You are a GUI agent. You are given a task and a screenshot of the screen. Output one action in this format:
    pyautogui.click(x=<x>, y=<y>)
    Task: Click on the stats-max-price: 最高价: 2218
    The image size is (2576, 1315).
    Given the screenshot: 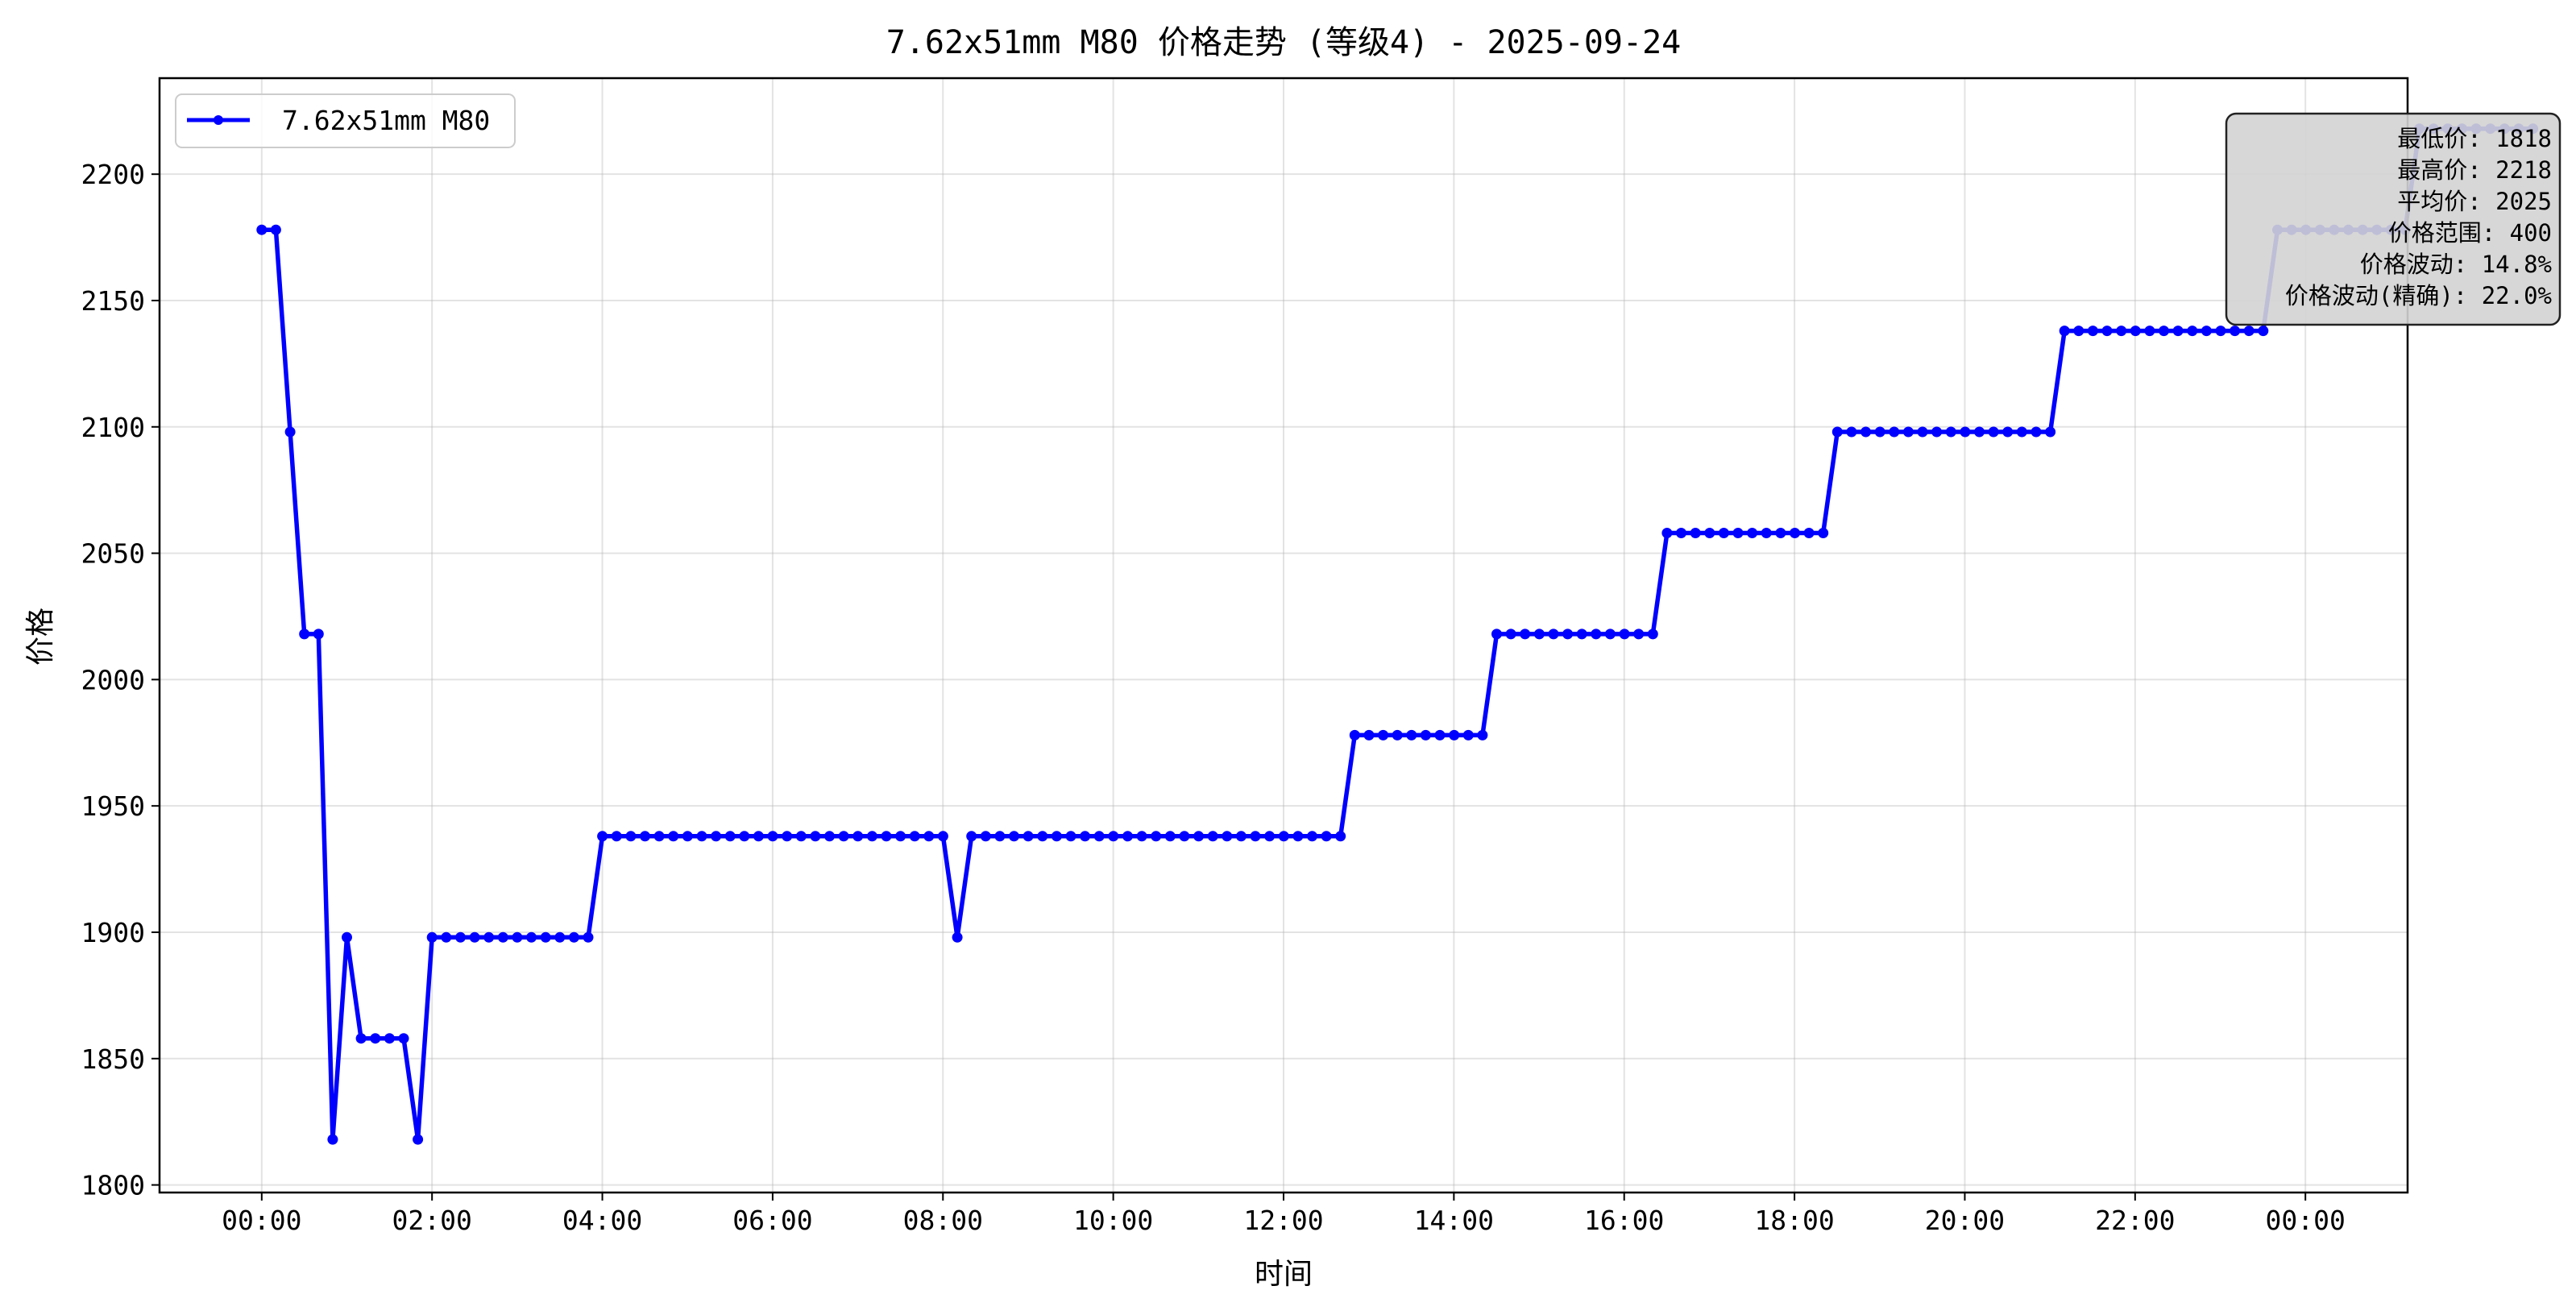 What is the action you would take?
    pyautogui.click(x=2474, y=170)
    